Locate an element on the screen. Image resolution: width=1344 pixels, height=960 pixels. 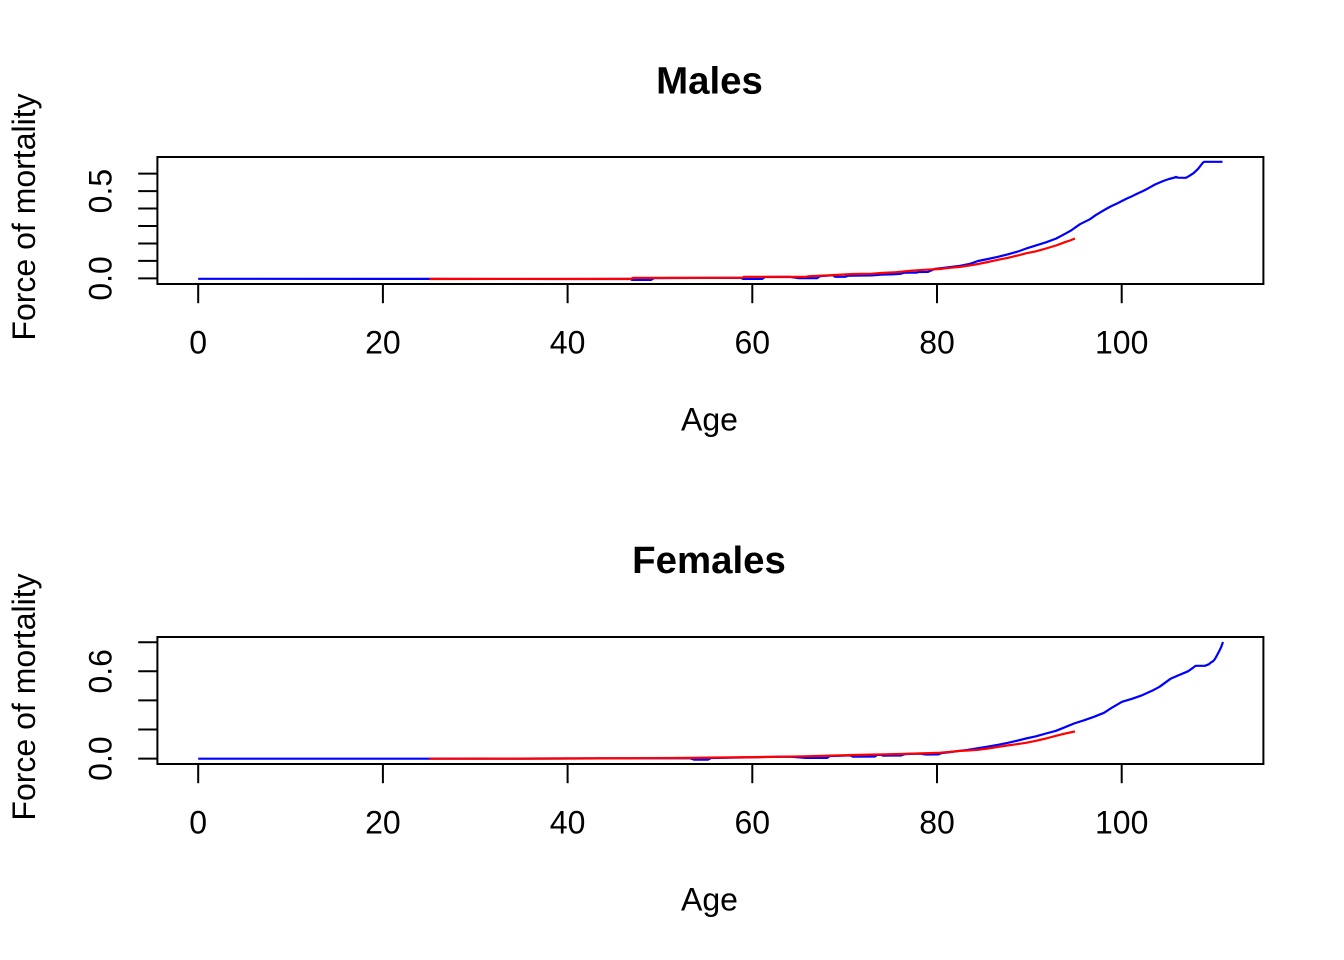
svg-text: 0.6 is located at coordinates (100, 671).